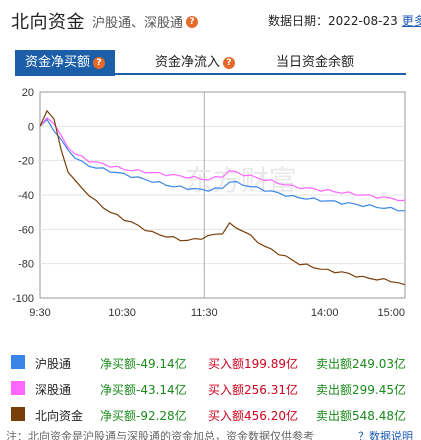  I want to click on legend-sell: 卖出额548.48亿, so click(361, 416).